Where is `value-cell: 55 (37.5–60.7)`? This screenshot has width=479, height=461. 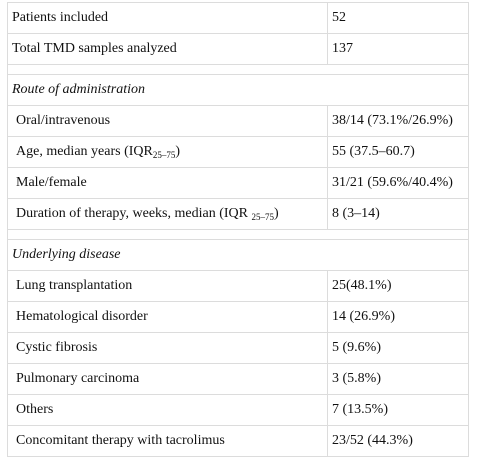 value-cell: 55 (37.5–60.7) is located at coordinates (398, 152).